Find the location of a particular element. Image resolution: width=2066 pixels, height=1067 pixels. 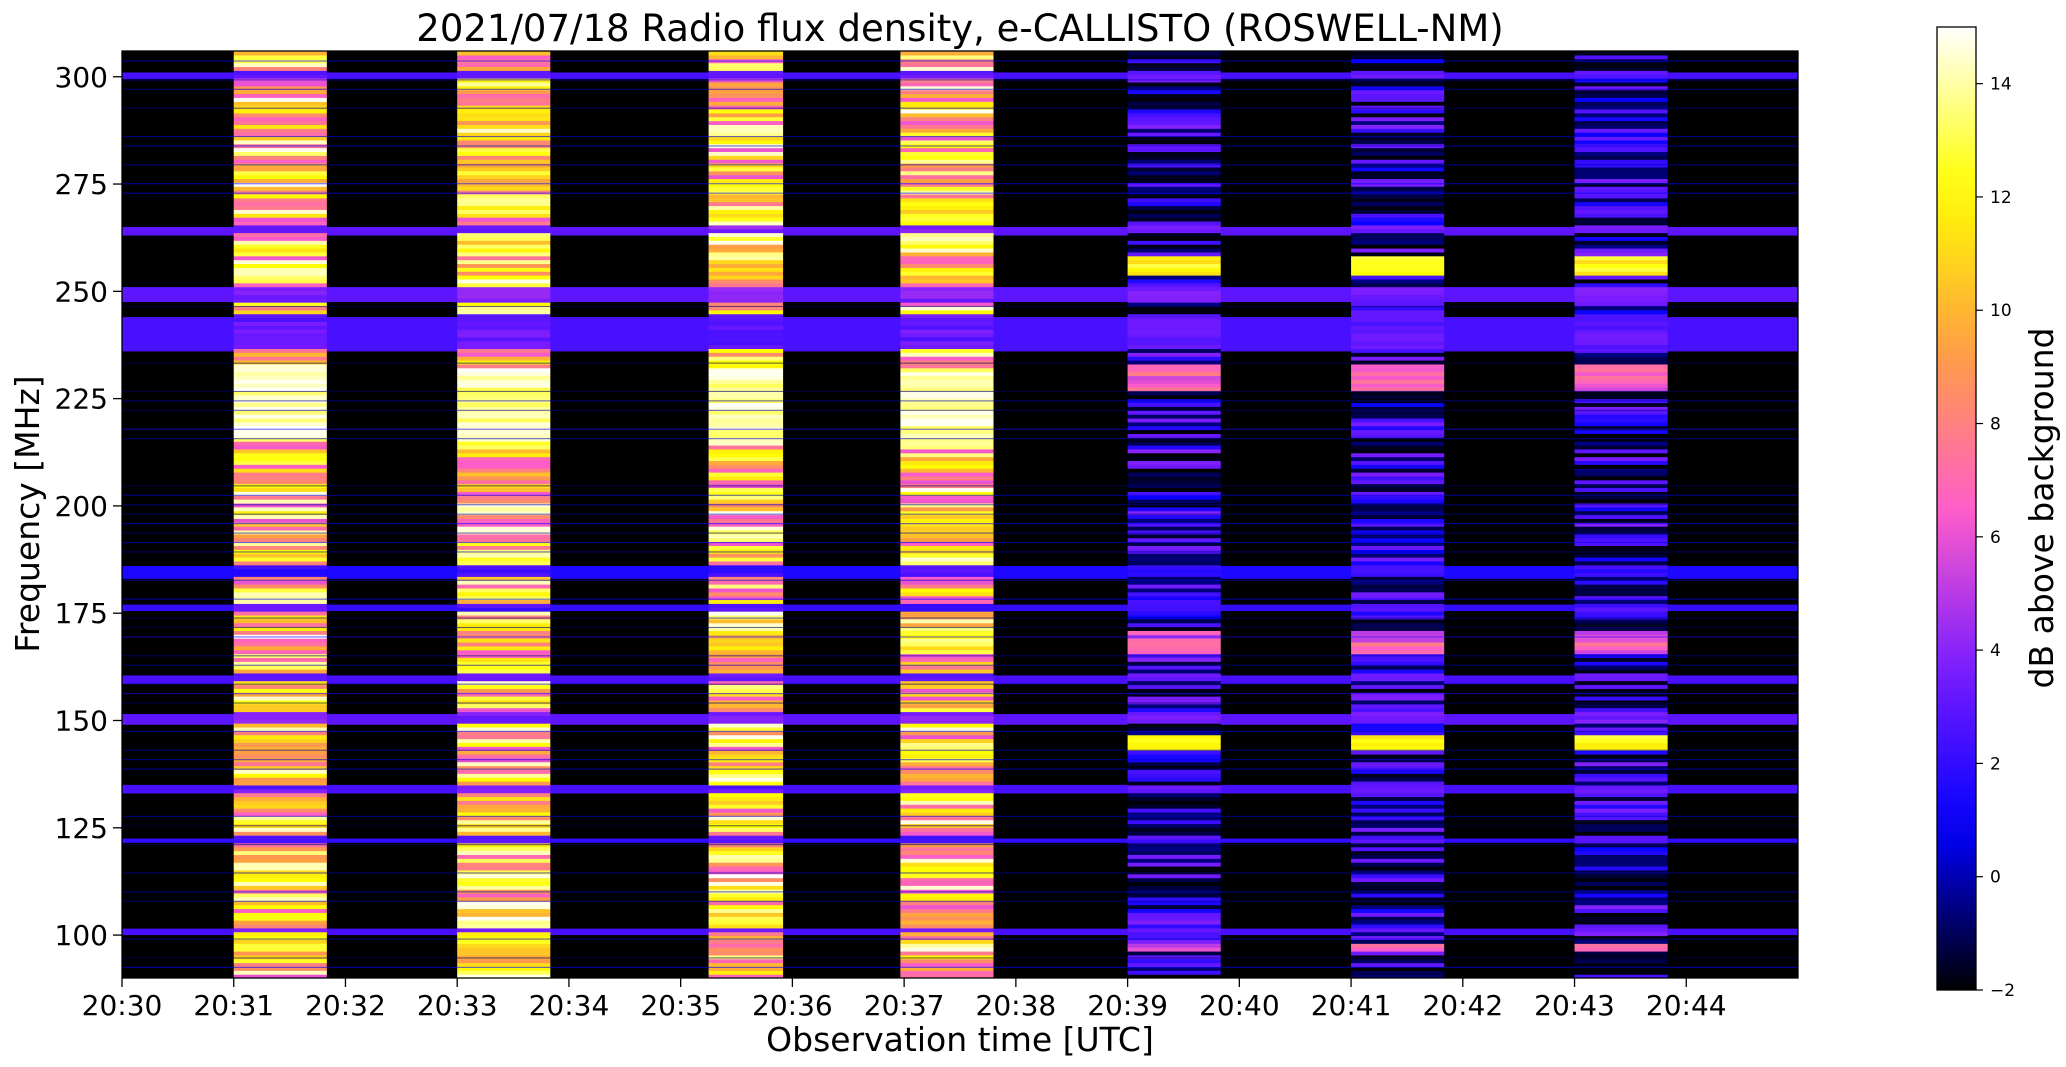

x-tick-label: 20:33 is located at coordinates (457, 1005).